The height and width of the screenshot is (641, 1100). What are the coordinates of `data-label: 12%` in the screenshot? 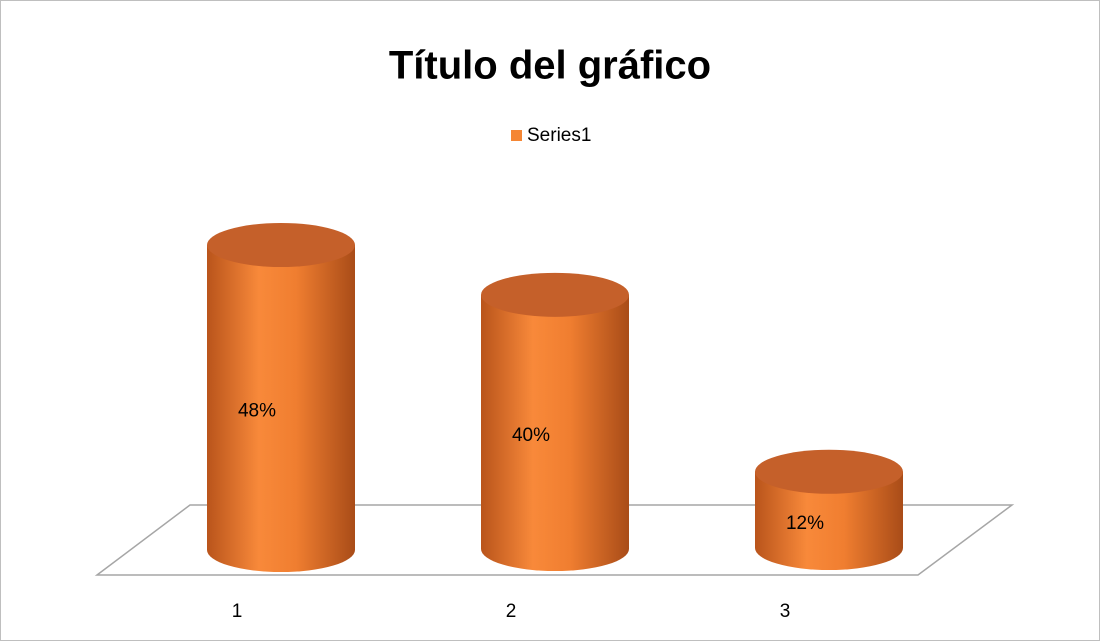 It's located at (805, 523).